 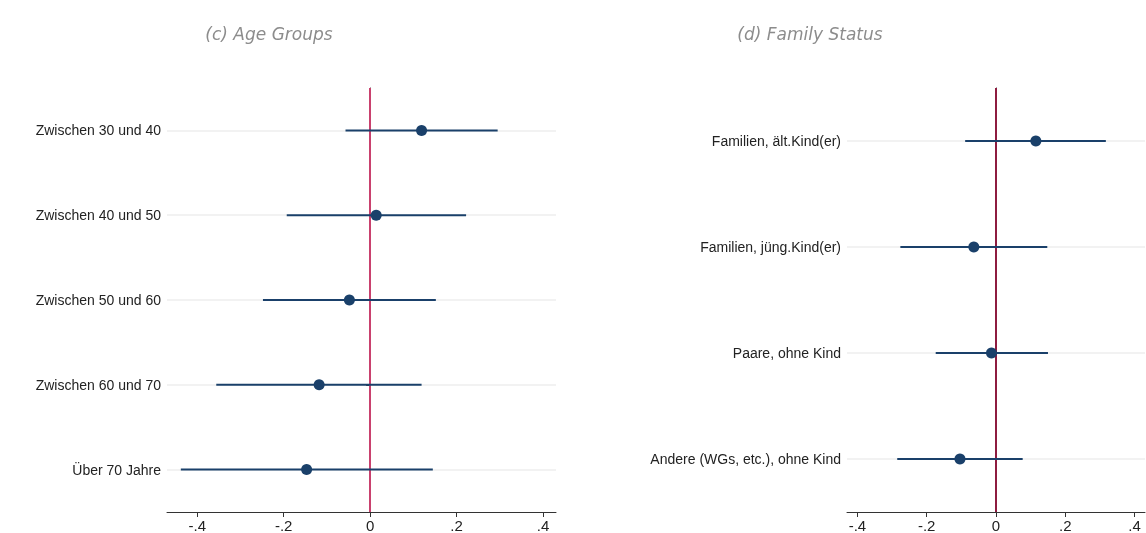 I want to click on y-tick-label: Familien, jüng.Kind(er), so click(x=770, y=247).